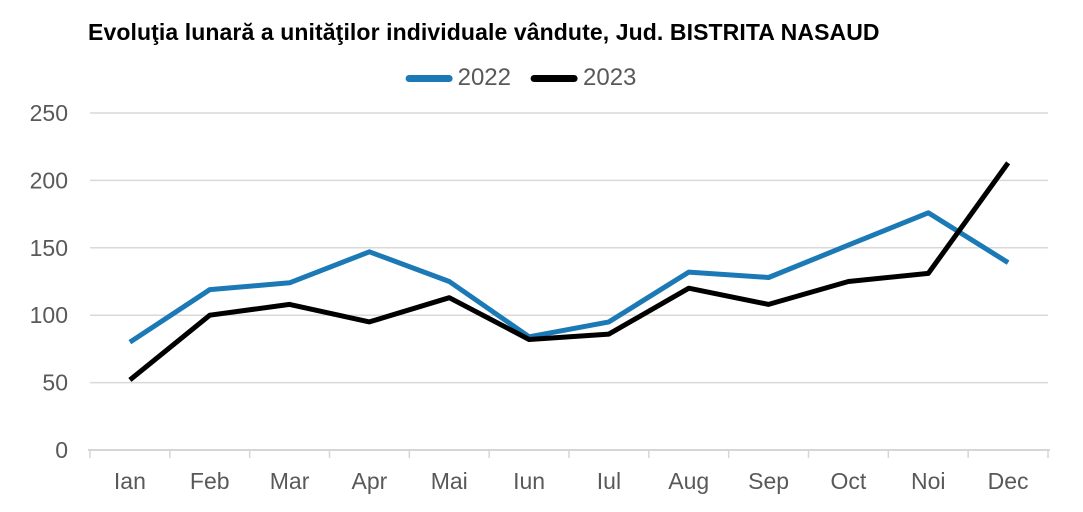 The height and width of the screenshot is (512, 1083). Describe the element at coordinates (49, 248) in the screenshot. I see `y-axis-label: 150` at that location.